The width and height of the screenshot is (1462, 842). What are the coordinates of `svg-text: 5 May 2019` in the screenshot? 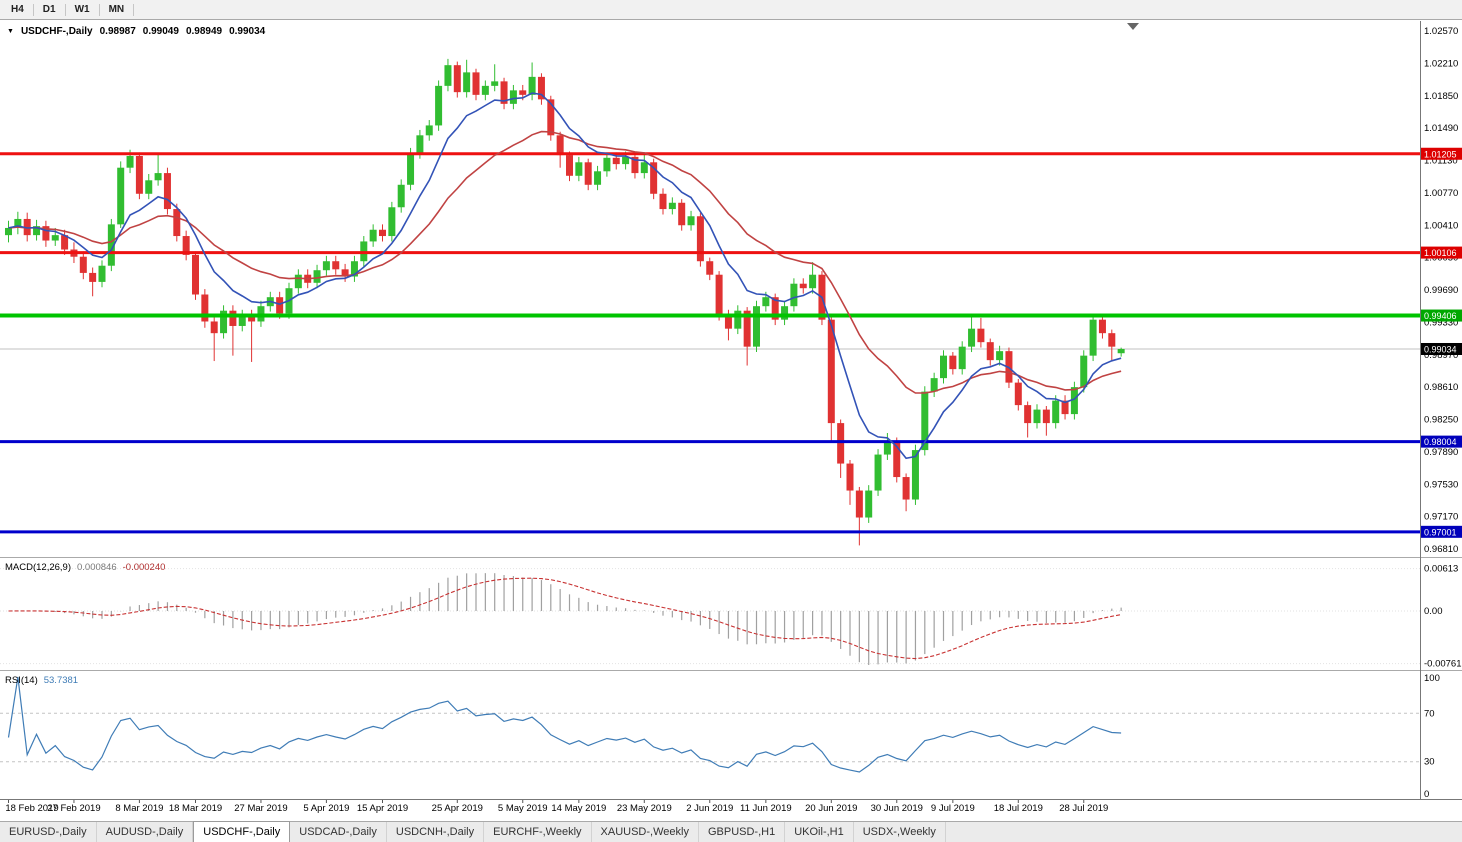 It's located at (523, 808).